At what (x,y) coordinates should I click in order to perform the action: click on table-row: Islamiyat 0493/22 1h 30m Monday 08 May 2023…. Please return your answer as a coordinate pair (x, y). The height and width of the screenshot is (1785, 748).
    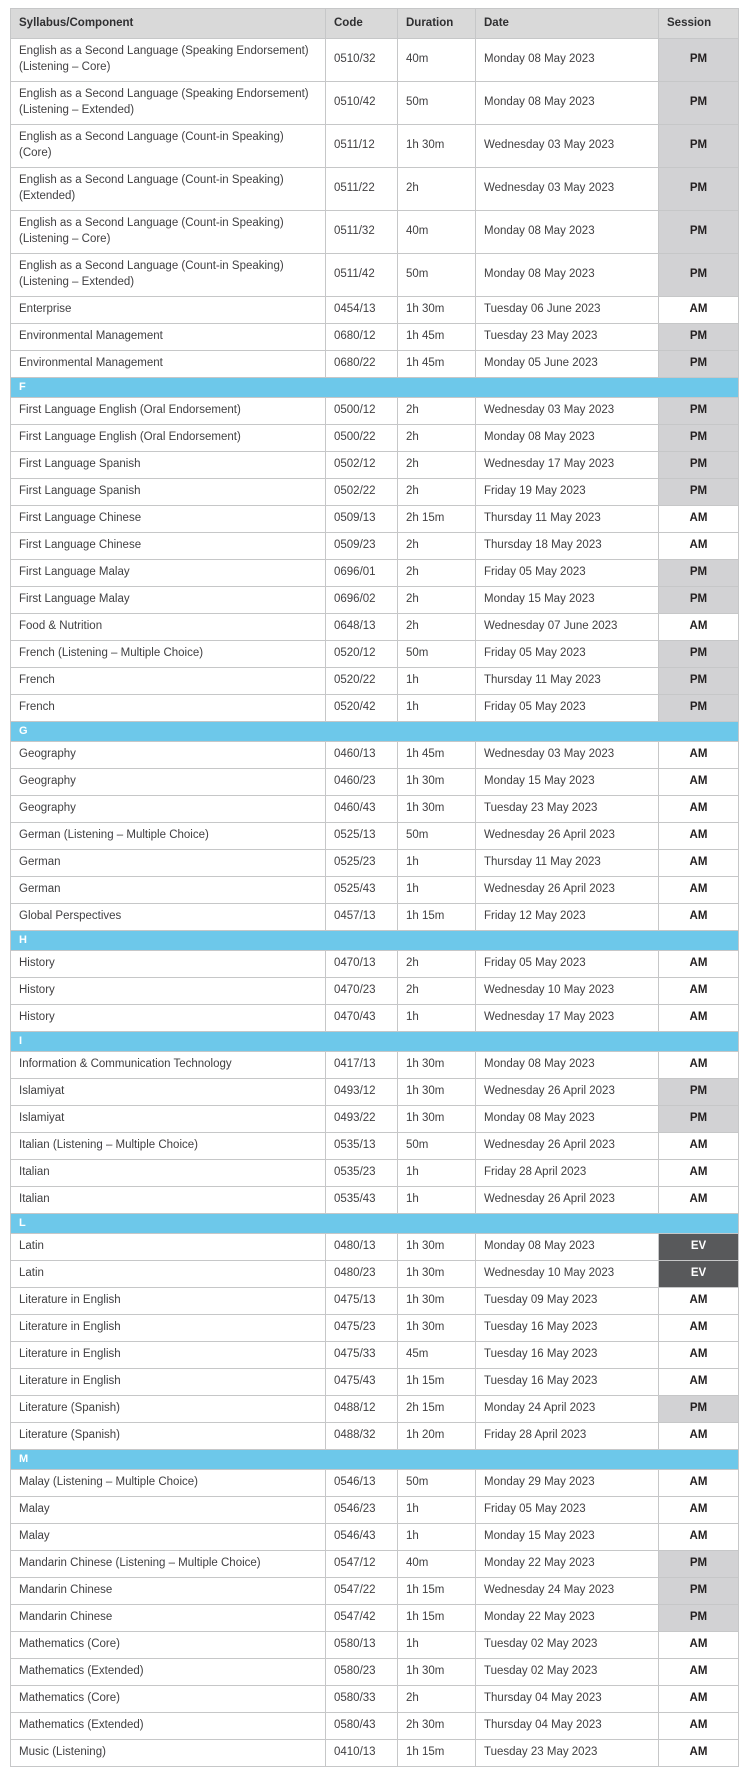
    Looking at the image, I should click on (374, 1119).